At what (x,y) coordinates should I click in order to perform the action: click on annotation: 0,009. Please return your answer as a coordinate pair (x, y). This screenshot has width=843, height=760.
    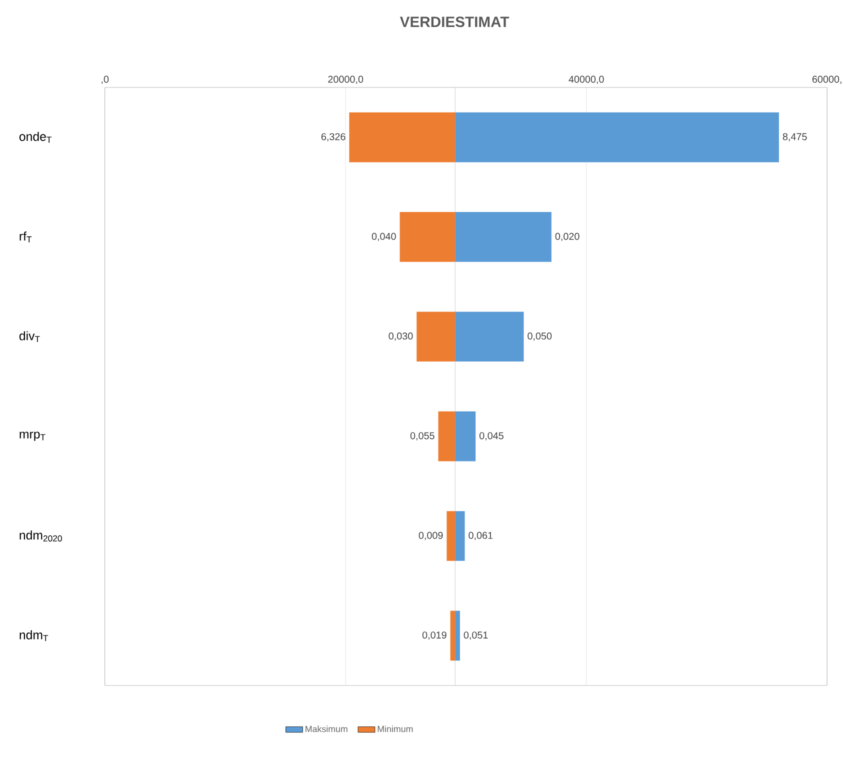
    Looking at the image, I should click on (430, 536).